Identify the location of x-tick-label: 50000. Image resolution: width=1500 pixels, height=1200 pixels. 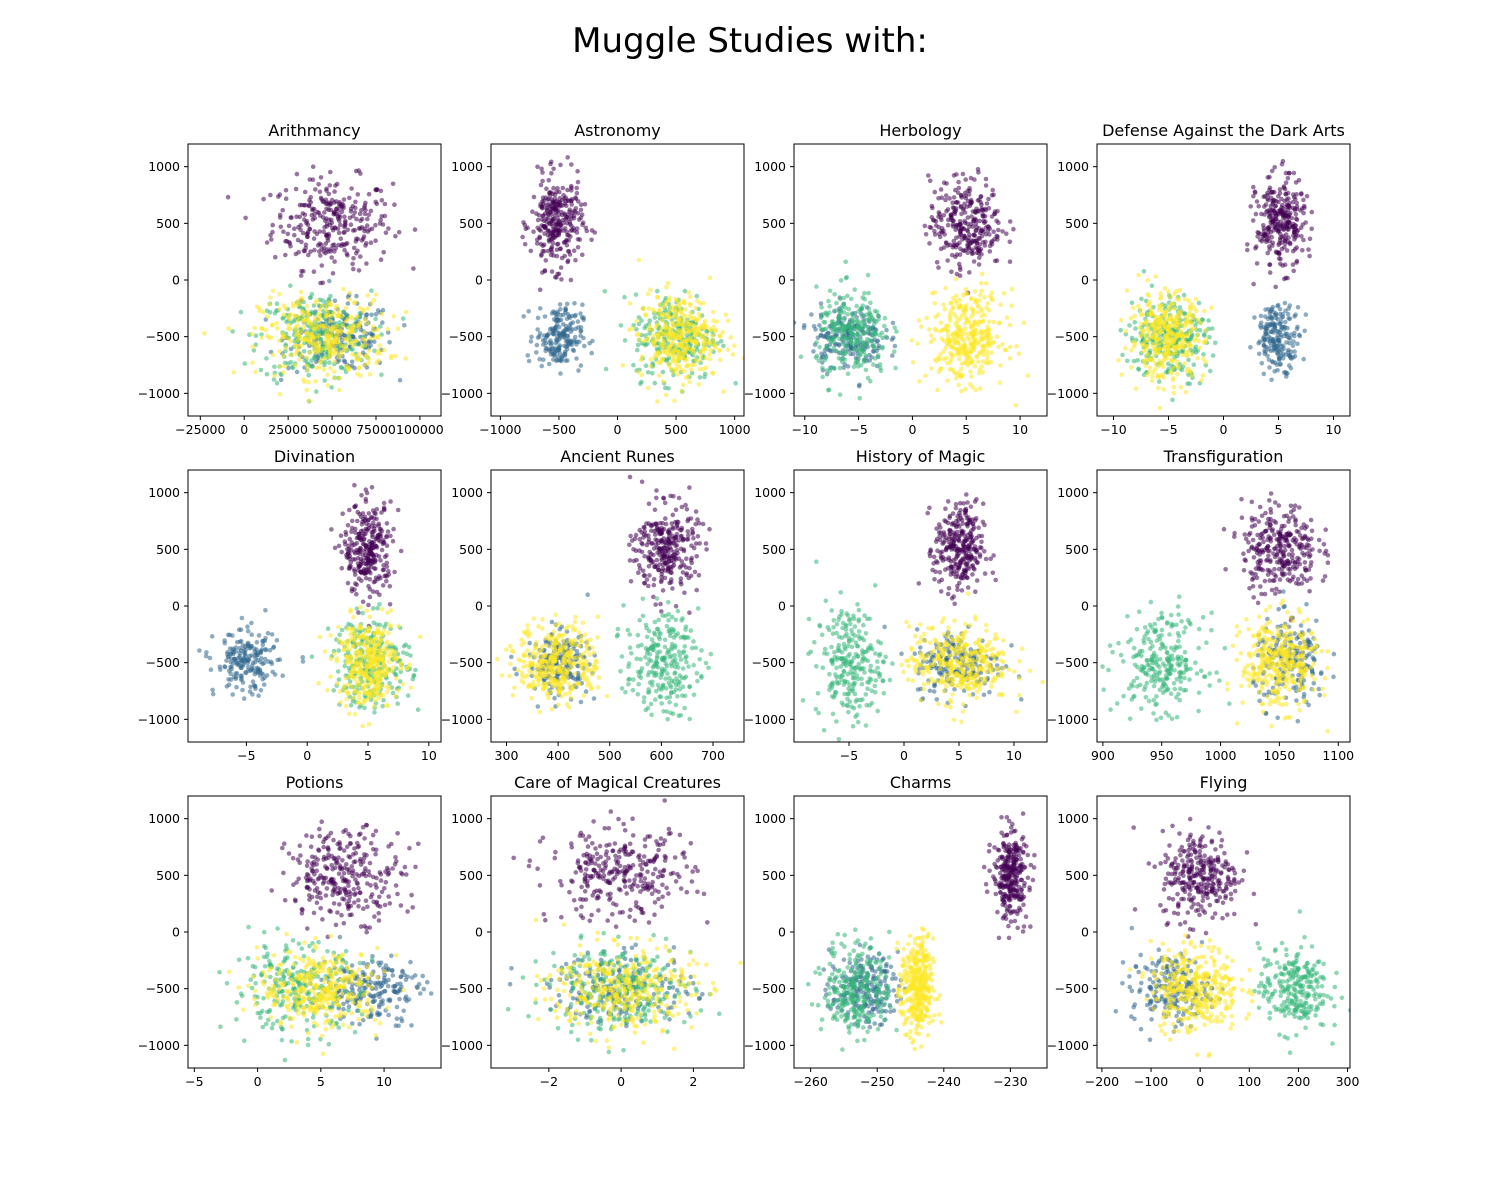
(332, 429).